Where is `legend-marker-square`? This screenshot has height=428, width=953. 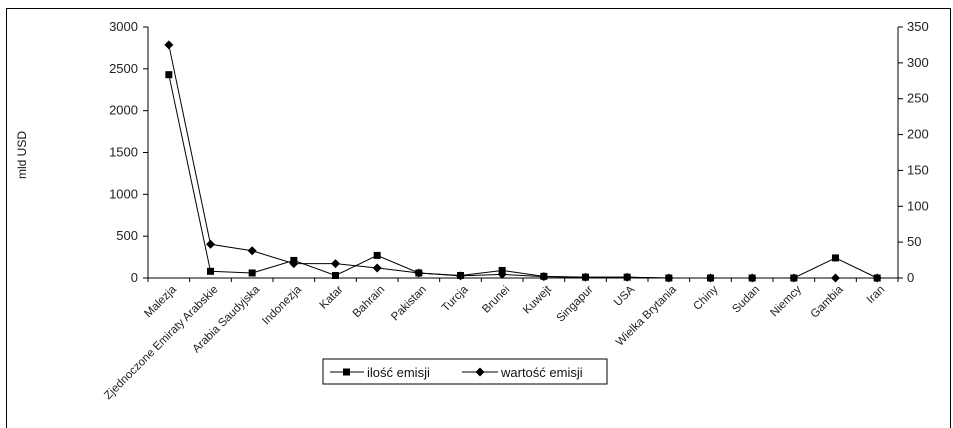 legend-marker-square is located at coordinates (346, 372).